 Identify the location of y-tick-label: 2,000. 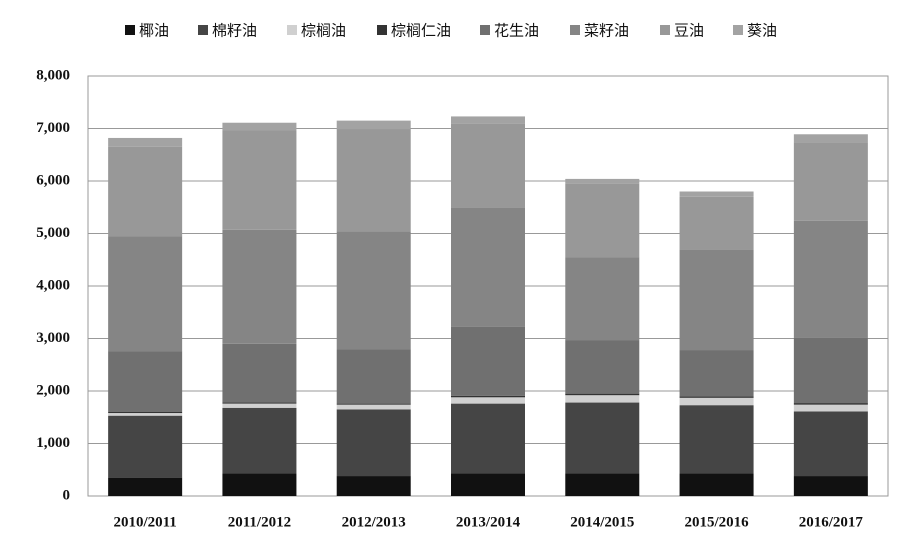
(53, 390).